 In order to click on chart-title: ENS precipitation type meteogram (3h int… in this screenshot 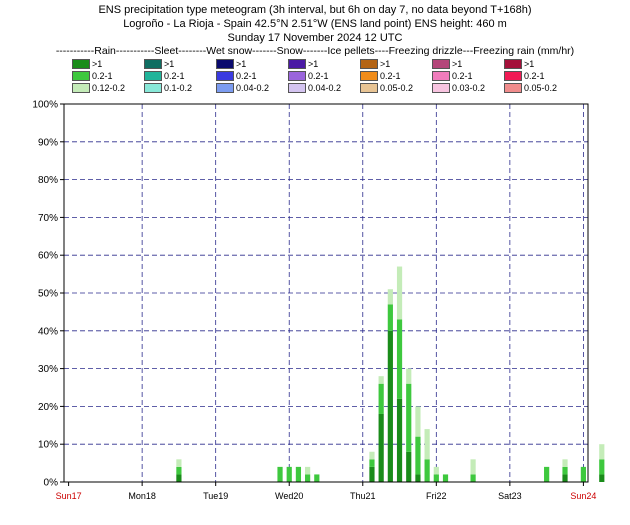, I will do `click(315, 10)`.